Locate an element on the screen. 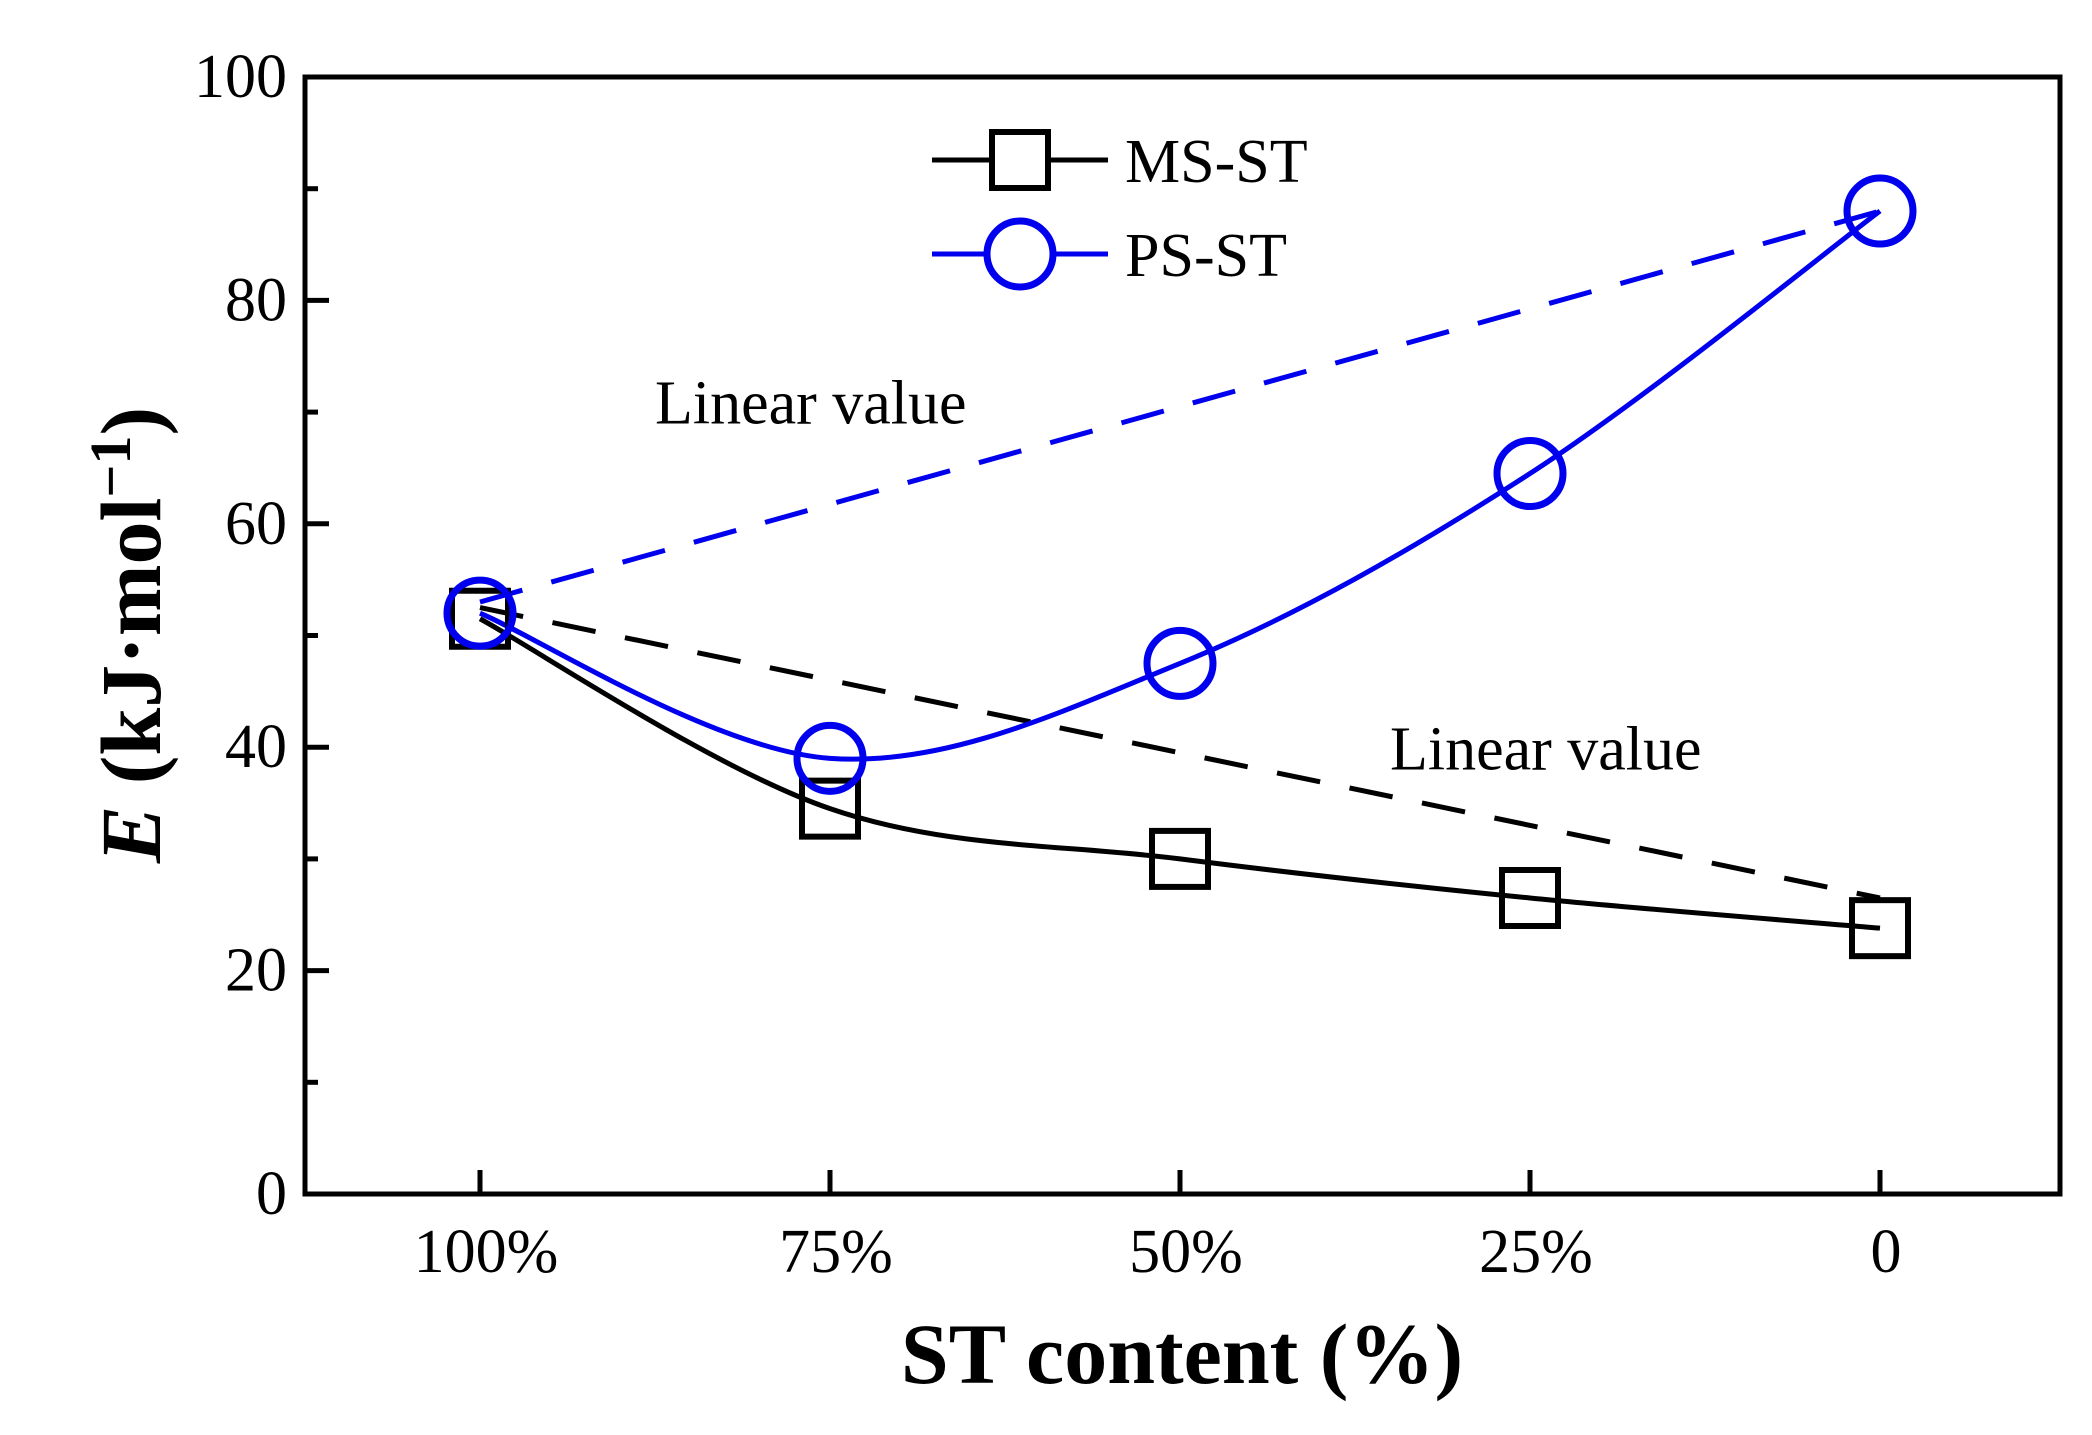  x-tick-label-1: 75% is located at coordinates (836, 1252).